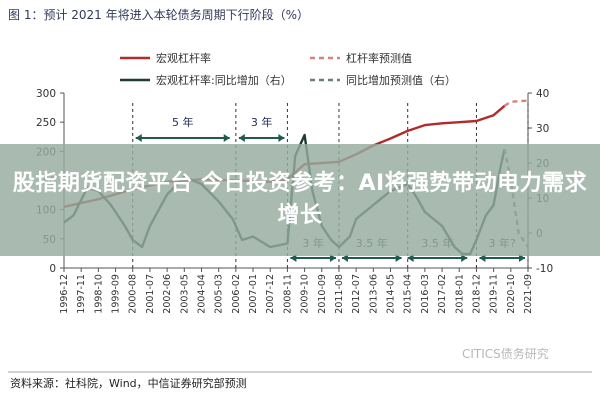 The width and height of the screenshot is (600, 400). I want to click on right-tick-label: 40, so click(542, 94).